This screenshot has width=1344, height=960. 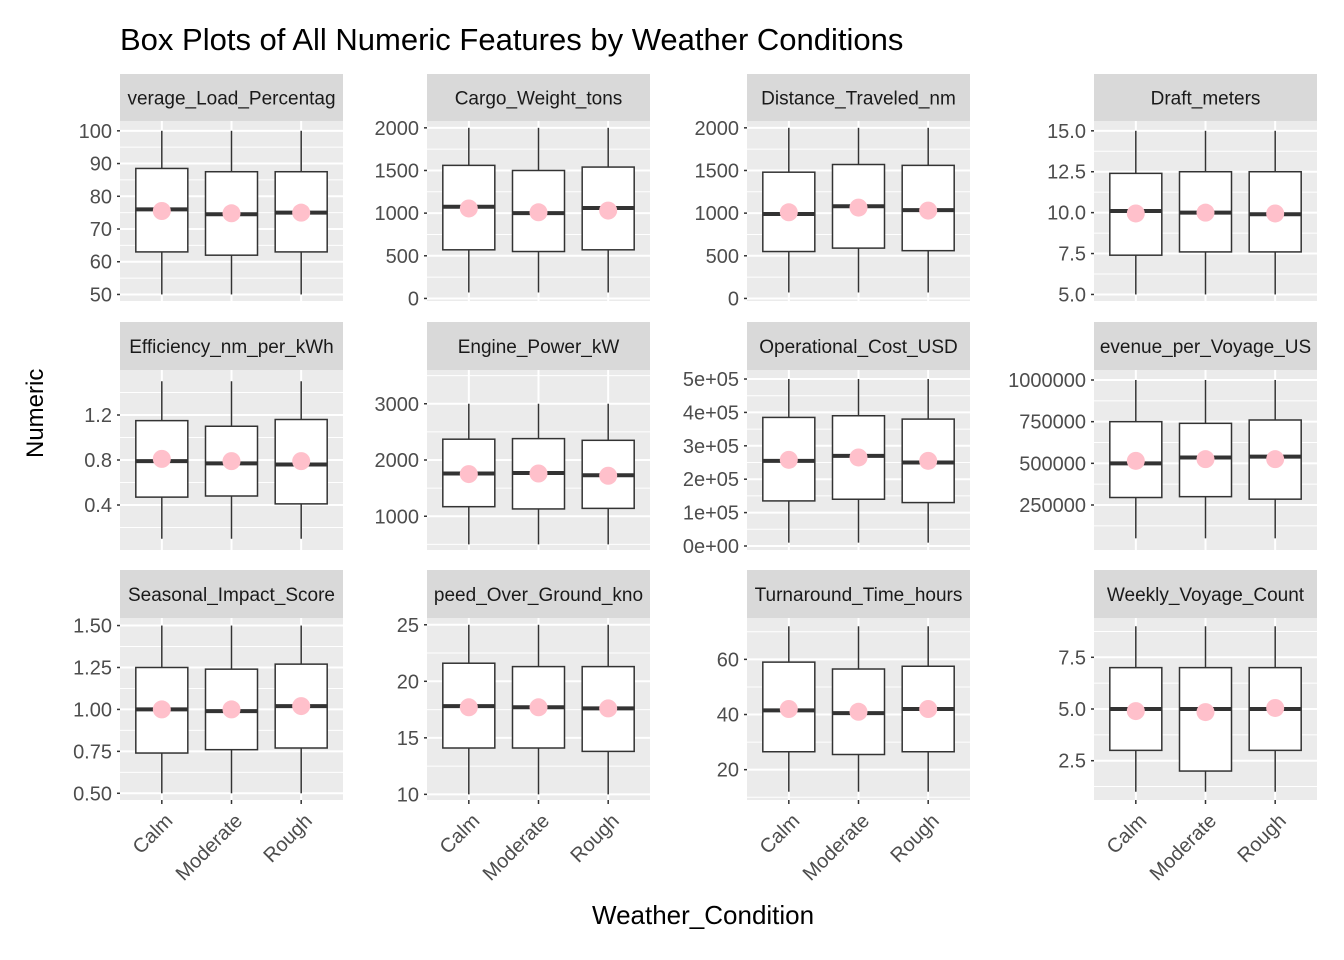 I want to click on y-tick-label: 1000000, so click(x=1047, y=381).